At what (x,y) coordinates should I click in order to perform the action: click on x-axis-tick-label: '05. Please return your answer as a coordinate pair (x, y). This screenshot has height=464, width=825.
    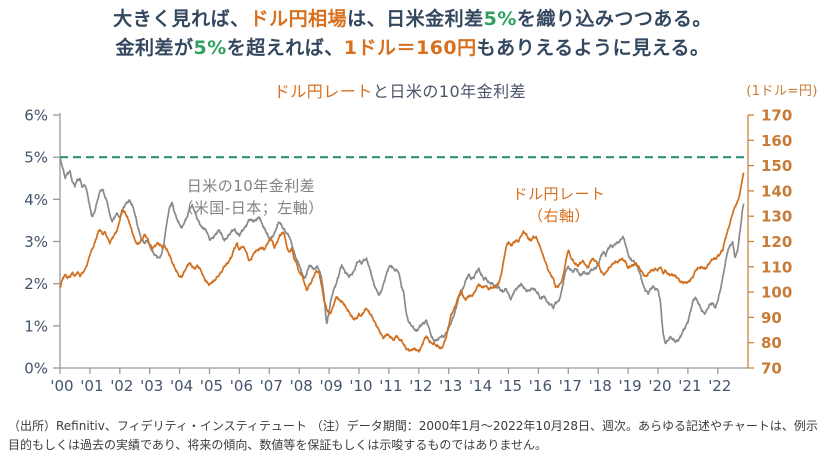
    Looking at the image, I should click on (211, 386).